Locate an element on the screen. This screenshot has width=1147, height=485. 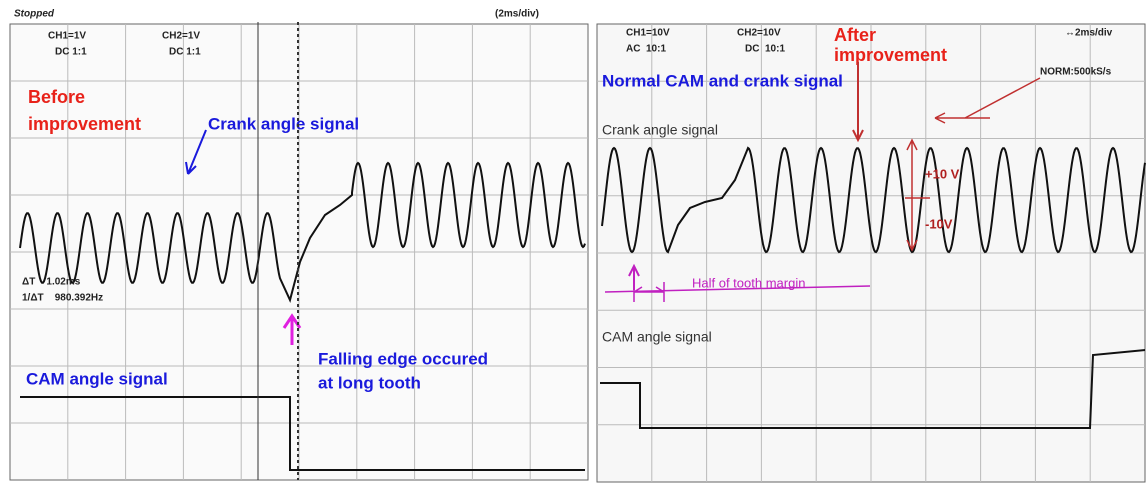
ch1-coupling: DC 1:1 is located at coordinates (71, 52).